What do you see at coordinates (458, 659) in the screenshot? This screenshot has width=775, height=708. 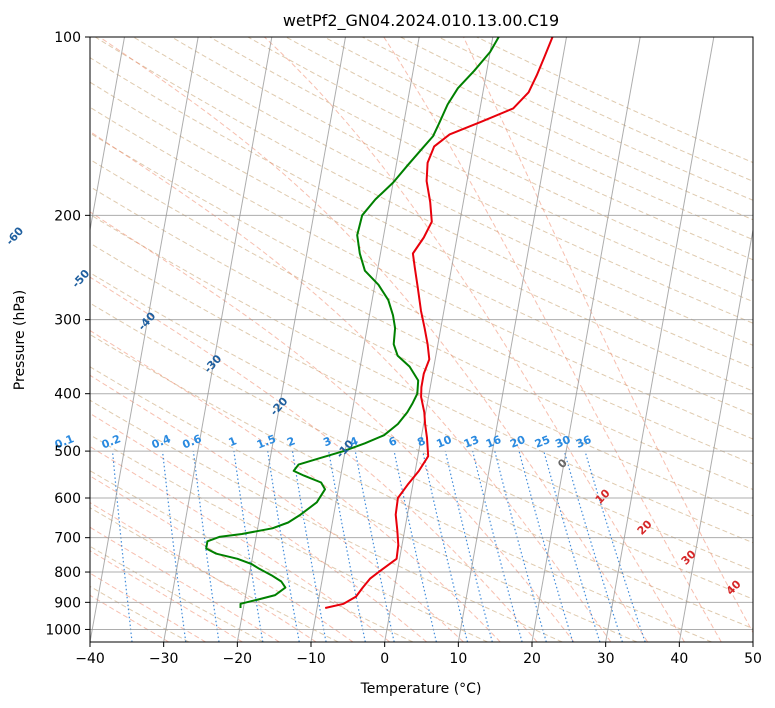 I see `x-tick-label: 10` at bounding box center [458, 659].